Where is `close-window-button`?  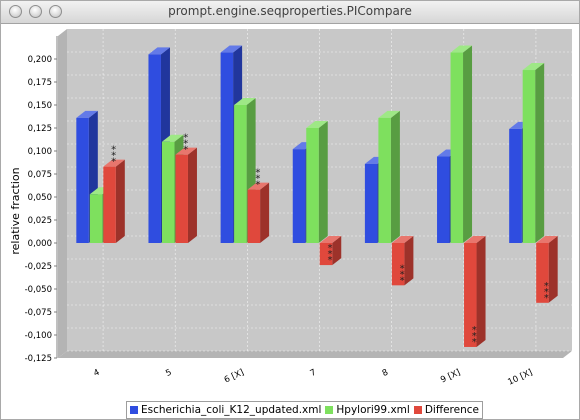 close-window-button is located at coordinates (15, 11).